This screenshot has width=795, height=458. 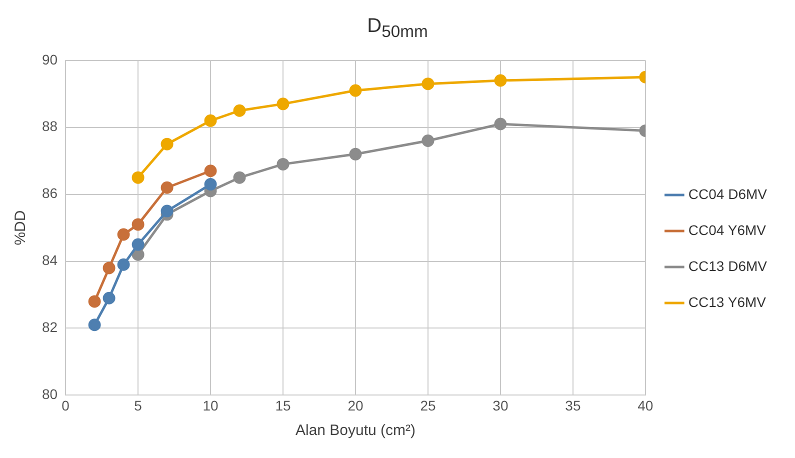 What do you see at coordinates (646, 405) in the screenshot?
I see `x-tick-label: 40` at bounding box center [646, 405].